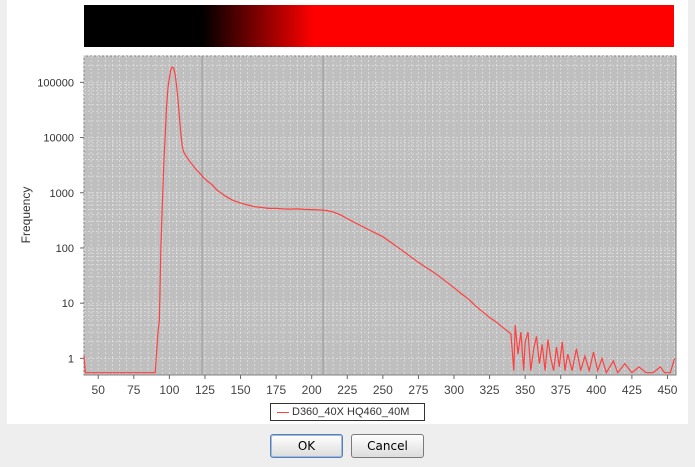 This screenshot has height=467, width=695. What do you see at coordinates (71, 359) in the screenshot?
I see `y-tick-label: 1` at bounding box center [71, 359].